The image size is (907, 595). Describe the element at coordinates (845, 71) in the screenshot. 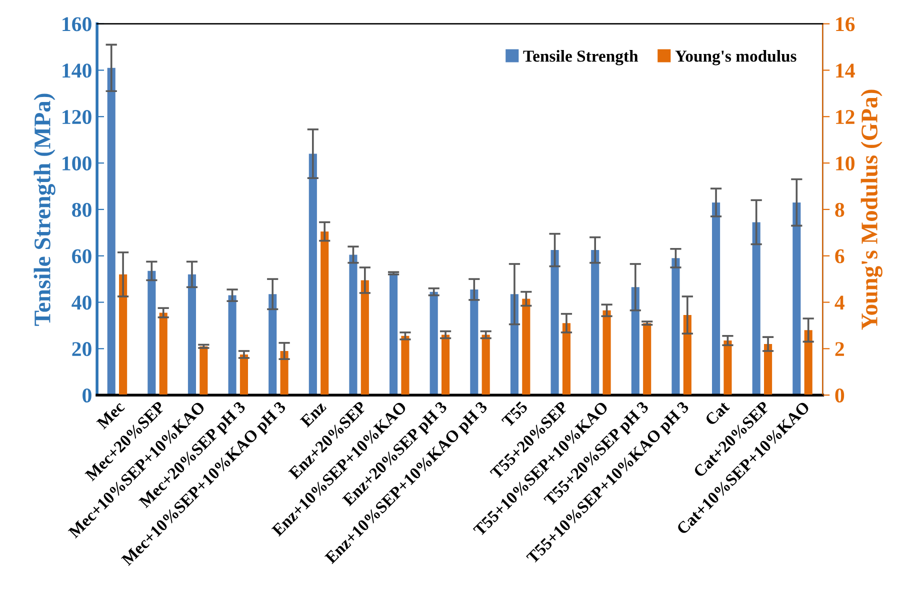

I see `y2-tick-label: 14` at that location.